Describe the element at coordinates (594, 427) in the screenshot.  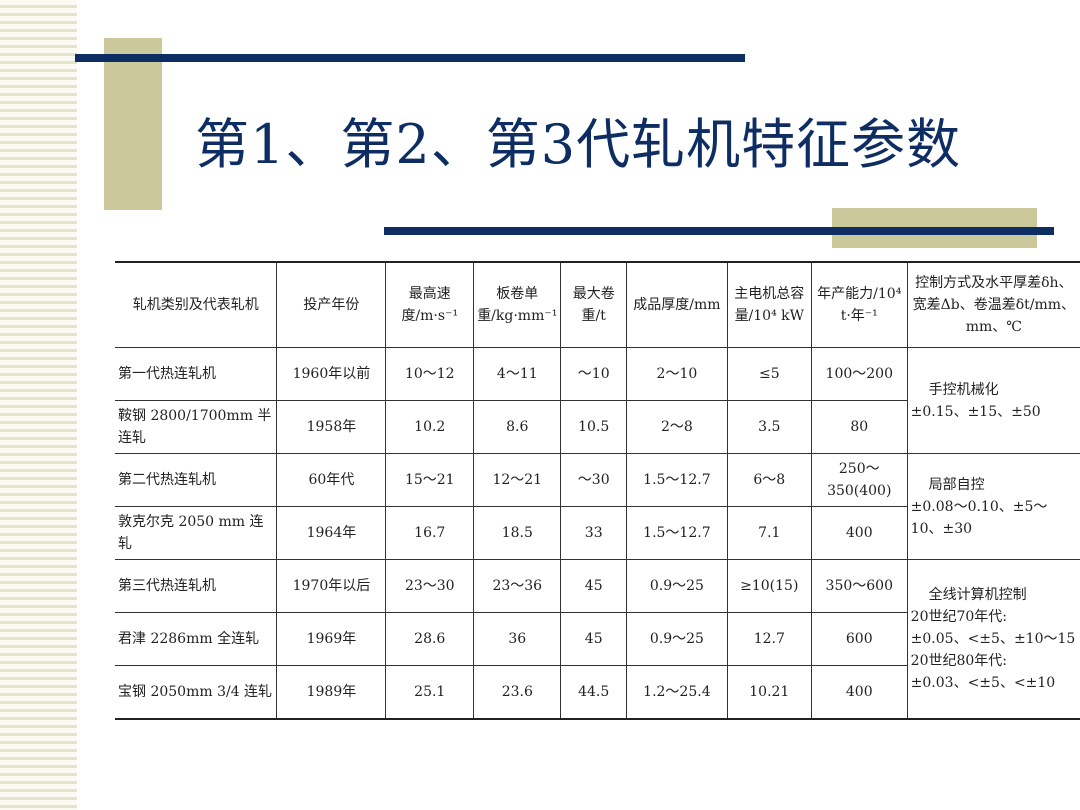
I see `table-cell: 10.5` at that location.